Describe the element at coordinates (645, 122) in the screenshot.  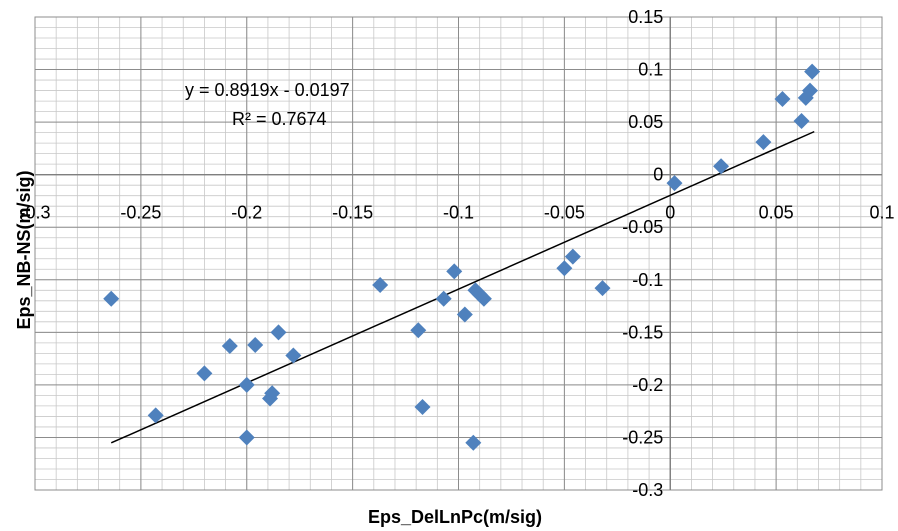
I see `y-tick-label: 0.05` at that location.